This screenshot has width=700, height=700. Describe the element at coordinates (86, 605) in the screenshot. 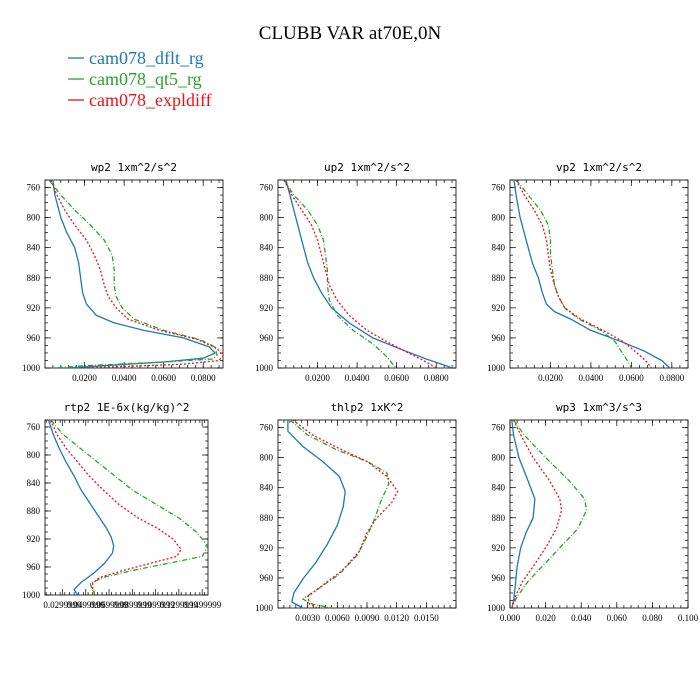

I see `x-tick-label: 0.0499999` at that location.